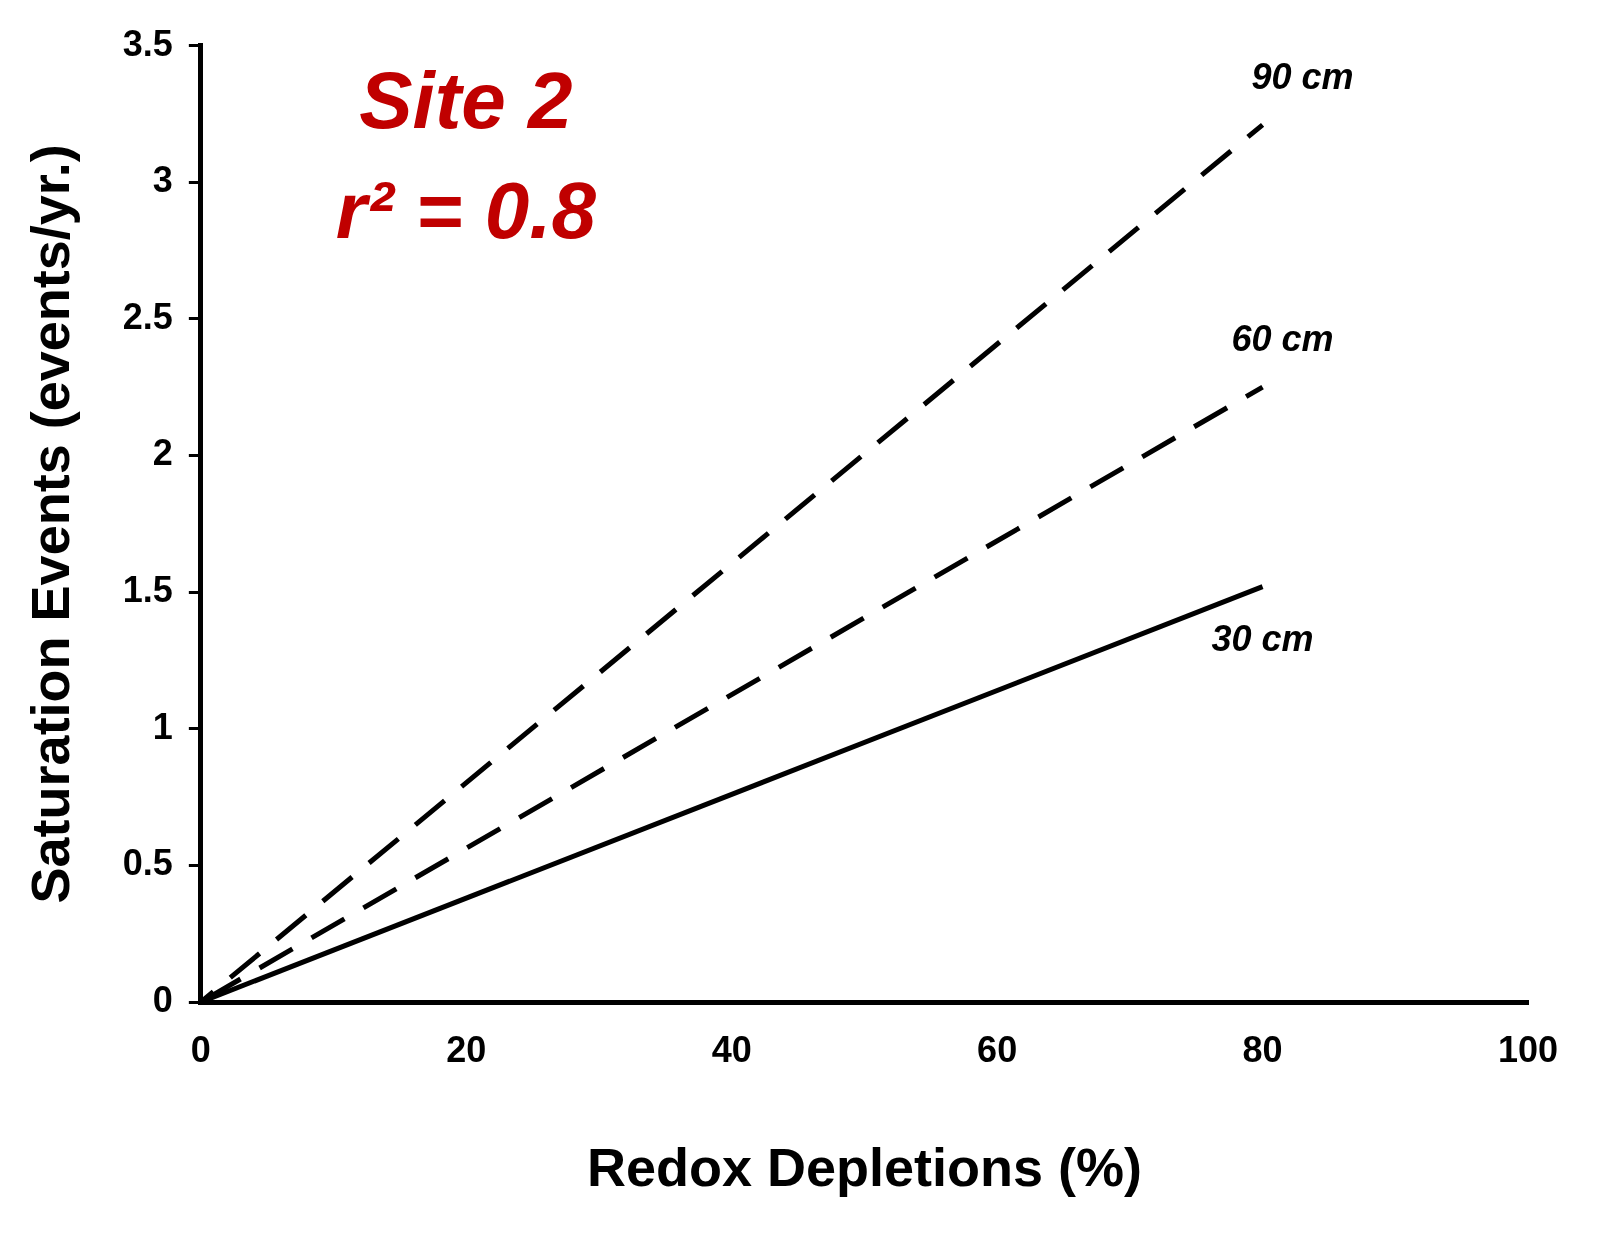  What do you see at coordinates (1262, 1049) in the screenshot?
I see `x-tick-label: 80` at bounding box center [1262, 1049].